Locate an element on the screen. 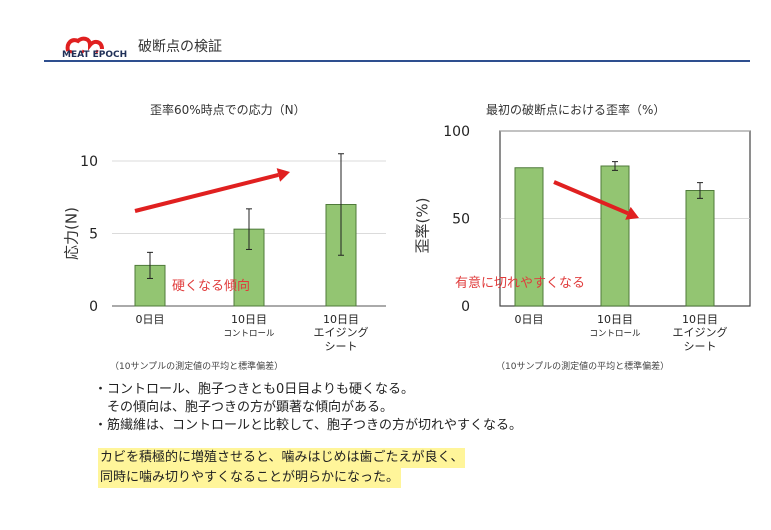 Image resolution: width=771 pixels, height=530 pixels. header-divider is located at coordinates (397, 61).